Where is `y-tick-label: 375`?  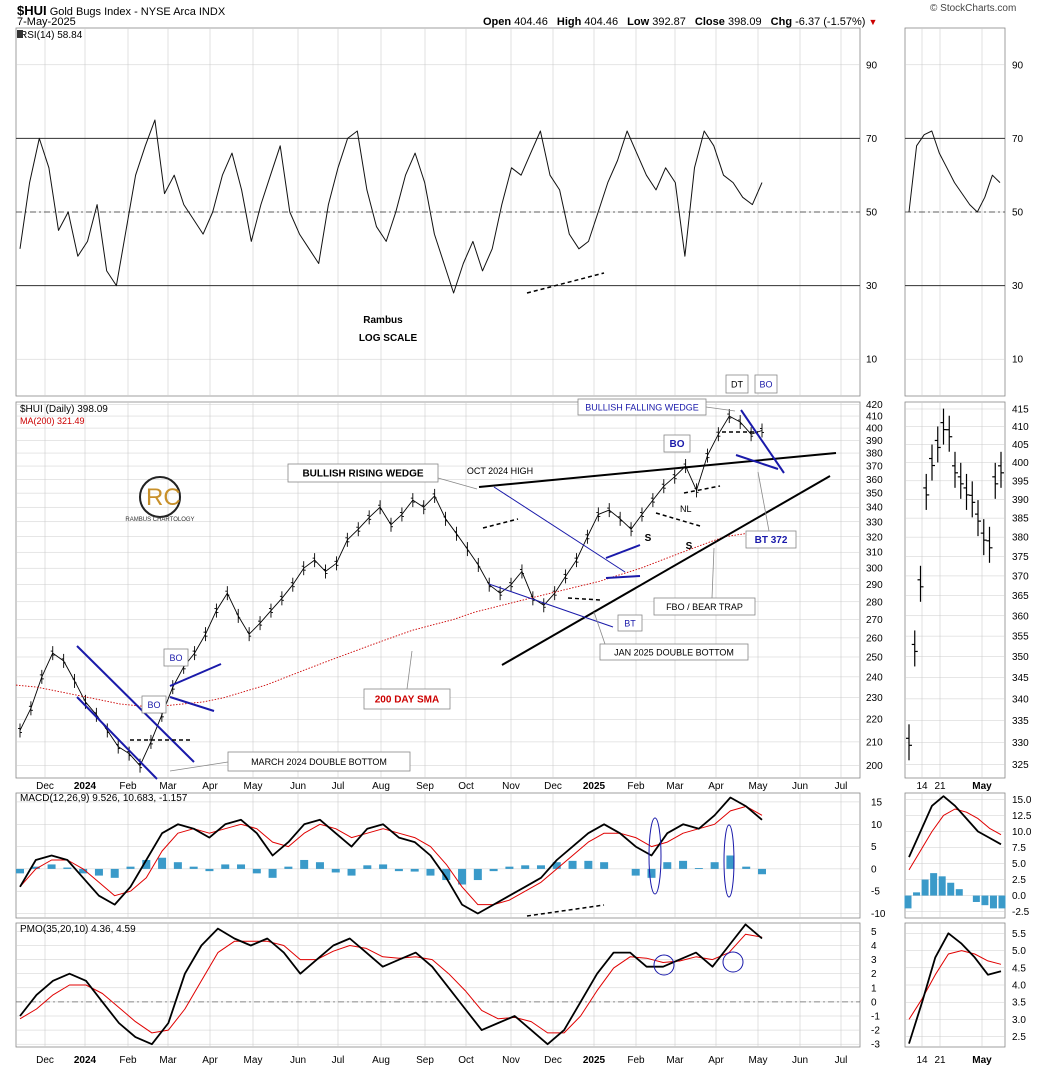
y-tick-label: 375 is located at coordinates (1020, 557).